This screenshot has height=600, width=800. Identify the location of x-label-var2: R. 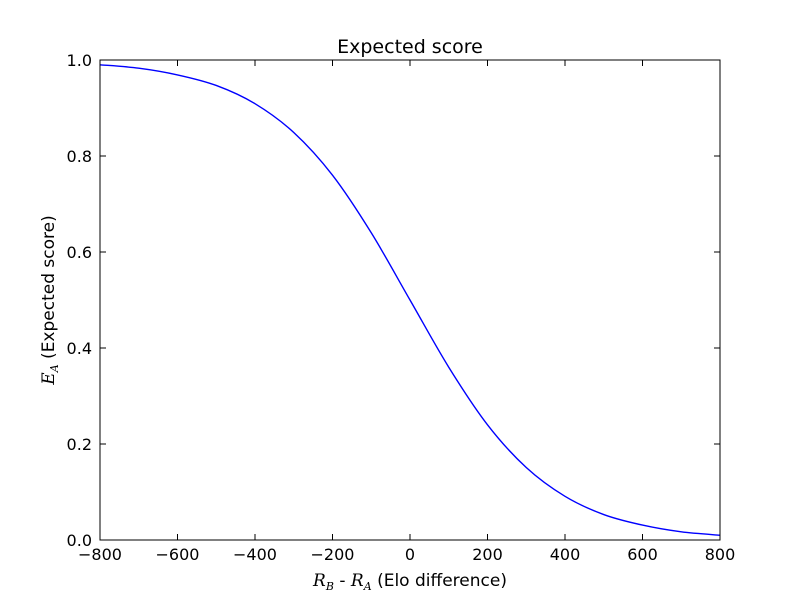
(357, 581).